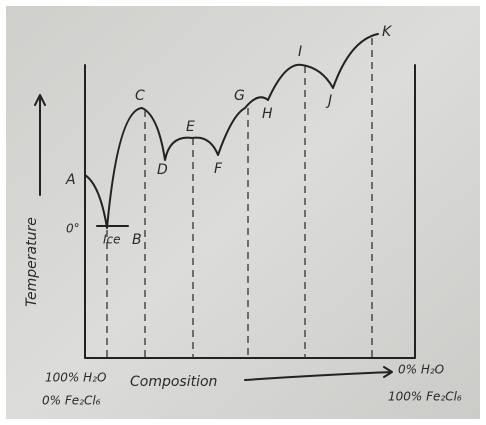 This screenshot has width=486, height=425. I want to click on point-label: J, so click(328, 101).